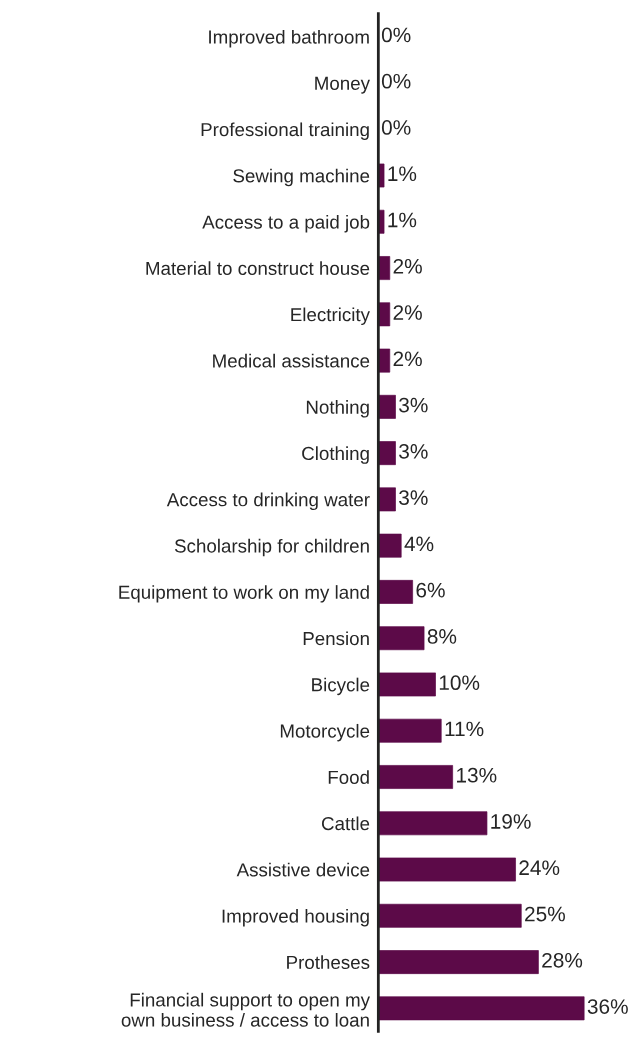  Describe the element at coordinates (245, 1009) in the screenshot. I see `y-tick-label: Financial support to open my own business / access to loan` at that location.